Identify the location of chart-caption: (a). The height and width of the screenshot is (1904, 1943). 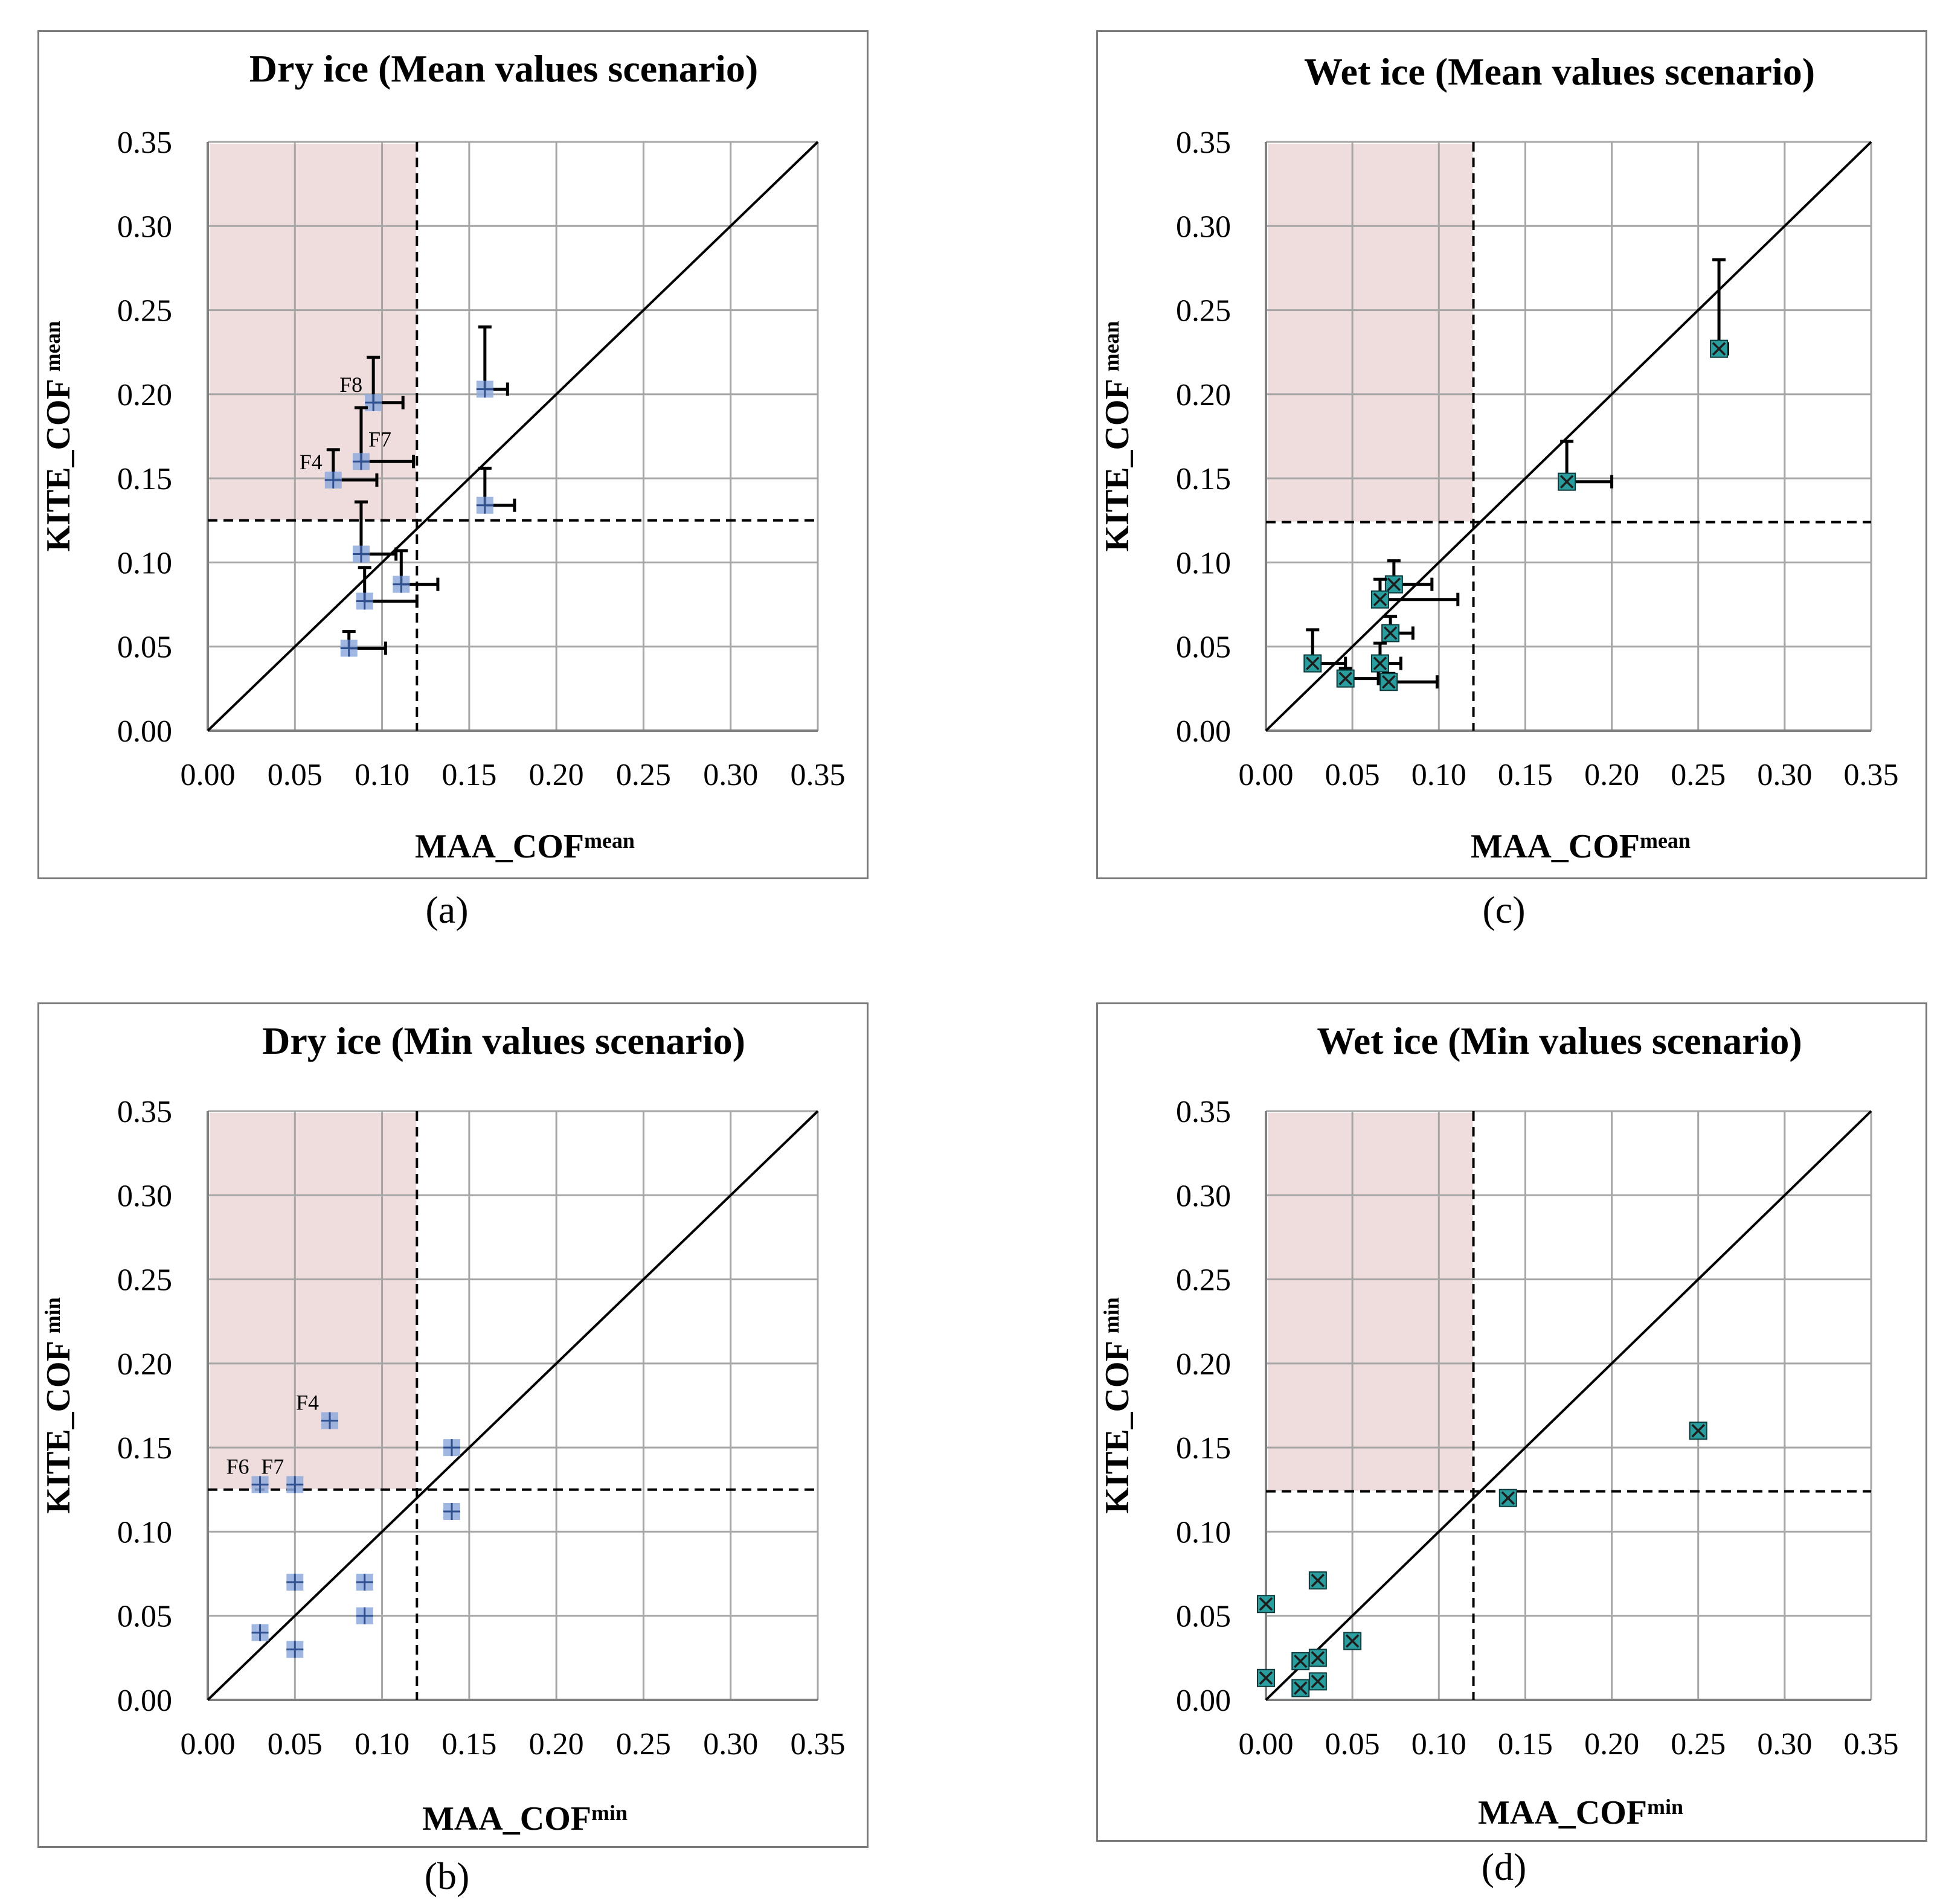
(447, 909).